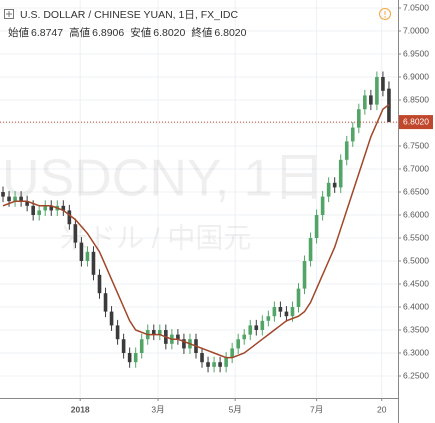  What do you see at coordinates (47, 33) in the screenshot?
I see `ohlc-value: 6.8747` at bounding box center [47, 33].